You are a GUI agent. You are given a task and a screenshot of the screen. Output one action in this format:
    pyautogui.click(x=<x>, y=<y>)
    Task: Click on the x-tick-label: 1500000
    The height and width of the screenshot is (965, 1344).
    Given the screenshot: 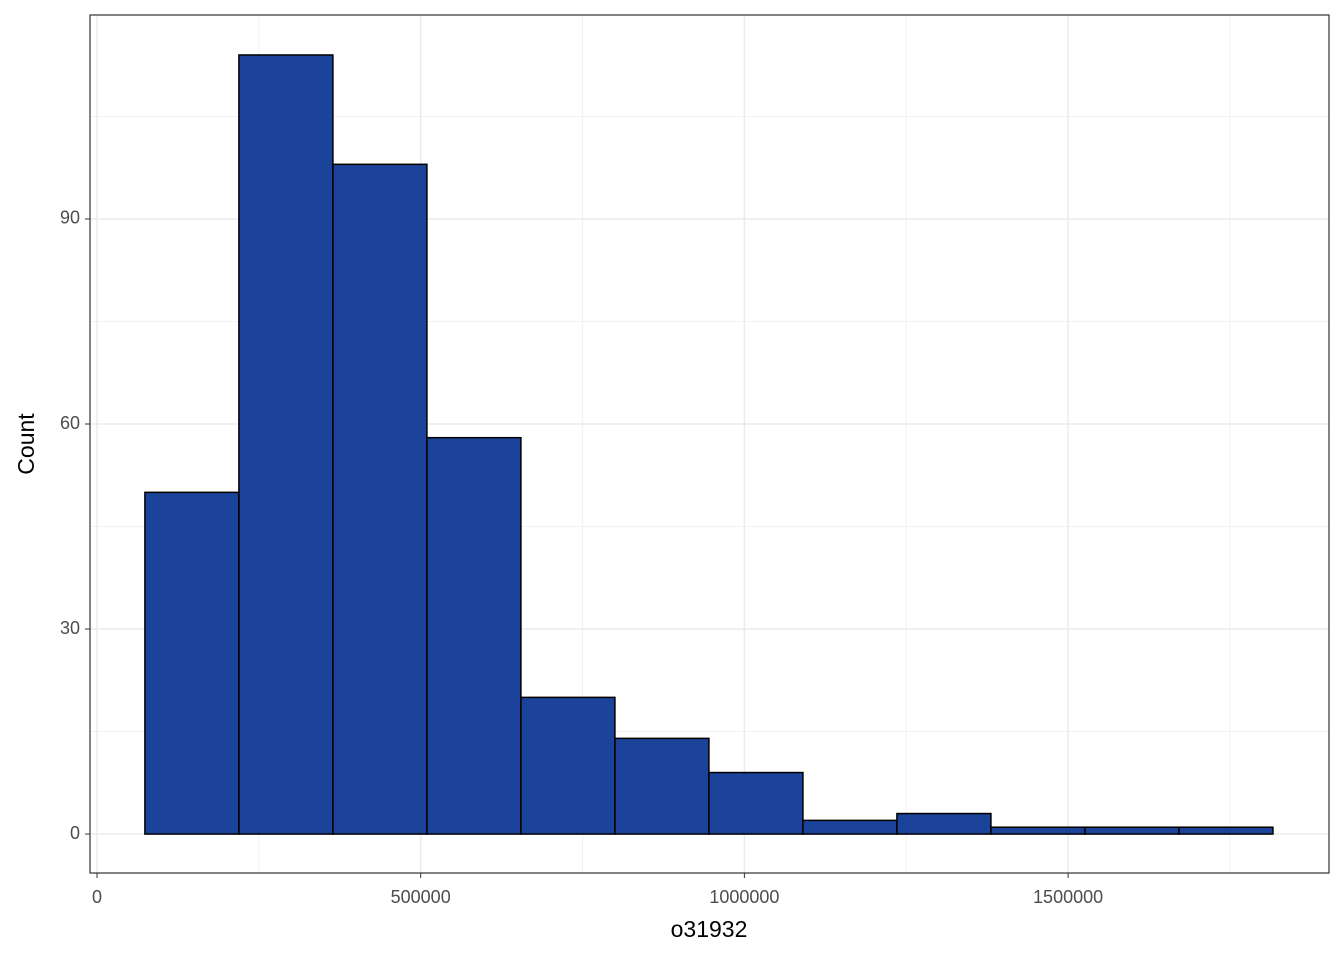 What is the action you would take?
    pyautogui.click(x=1068, y=897)
    